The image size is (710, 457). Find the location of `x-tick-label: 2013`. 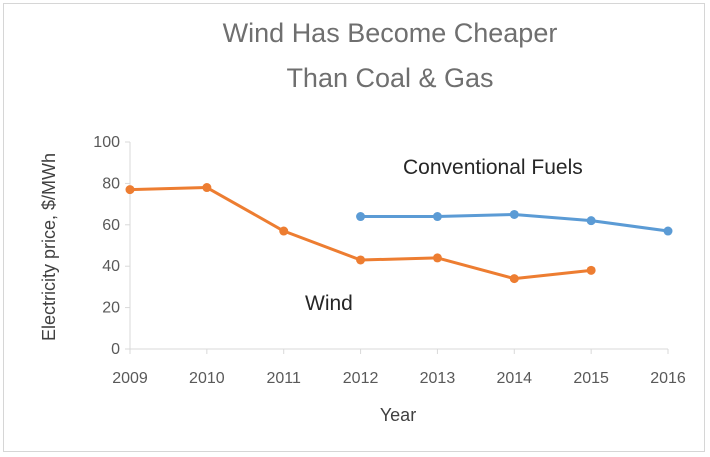

x-tick-label: 2013 is located at coordinates (438, 378).